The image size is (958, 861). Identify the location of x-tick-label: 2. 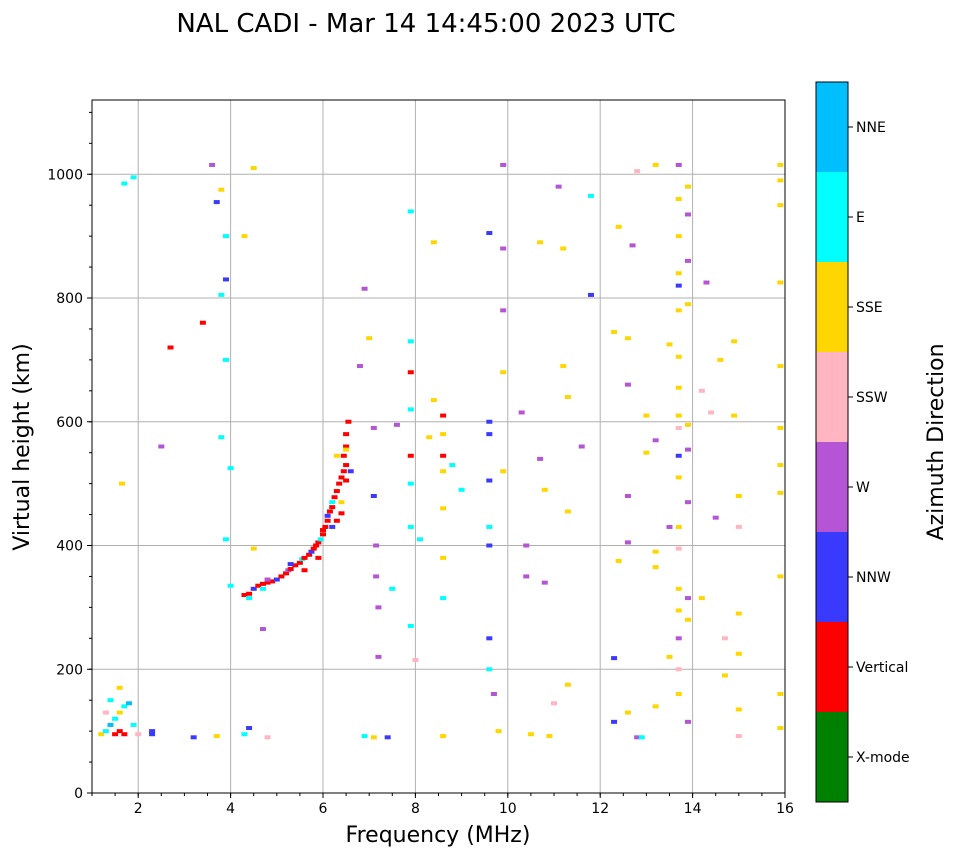
(138, 809).